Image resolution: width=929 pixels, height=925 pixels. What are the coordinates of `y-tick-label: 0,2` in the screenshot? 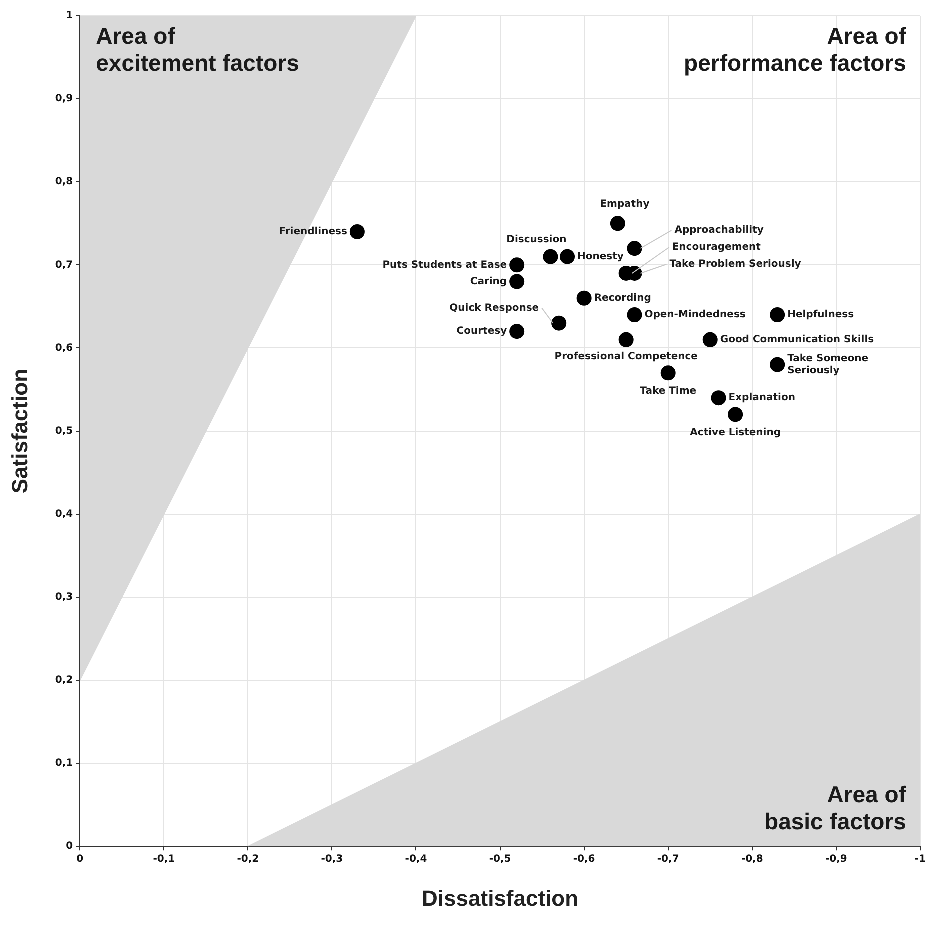 It's located at (64, 680).